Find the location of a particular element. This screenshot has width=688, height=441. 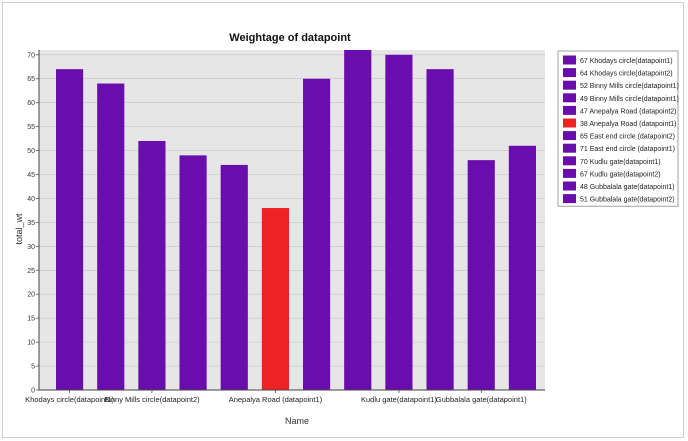

x-category-label: Kudlu gate(datapoint1) is located at coordinates (399, 399).